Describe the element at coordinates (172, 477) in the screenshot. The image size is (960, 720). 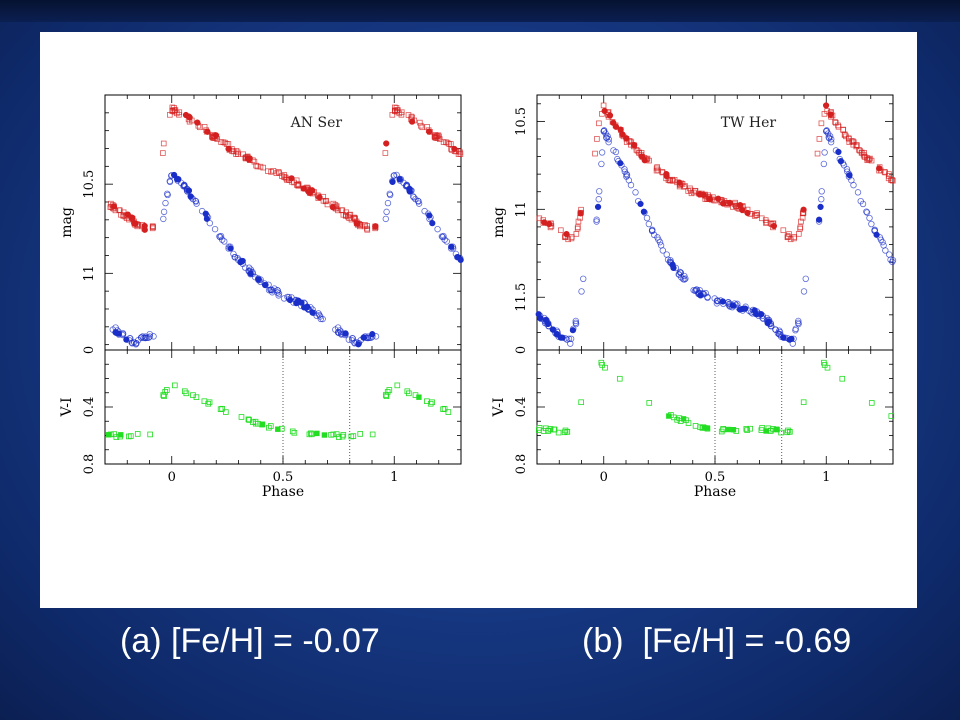
I see `x-tick-label: 0` at that location.